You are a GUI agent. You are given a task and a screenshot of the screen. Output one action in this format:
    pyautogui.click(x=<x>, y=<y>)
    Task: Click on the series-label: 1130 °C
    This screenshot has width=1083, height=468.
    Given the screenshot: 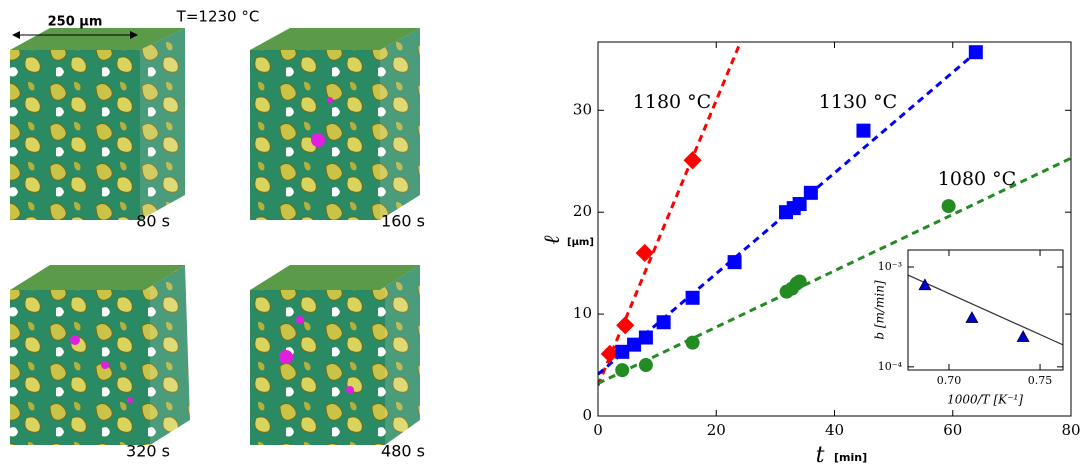 What is the action you would take?
    pyautogui.click(x=858, y=102)
    